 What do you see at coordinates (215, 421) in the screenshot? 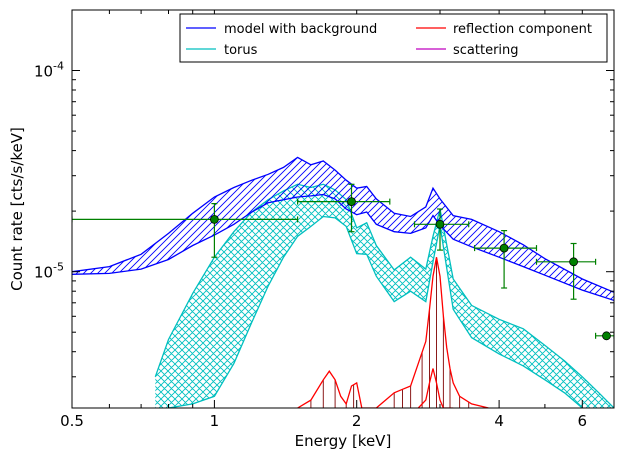
I see `x-tick-label: 1` at bounding box center [215, 421].